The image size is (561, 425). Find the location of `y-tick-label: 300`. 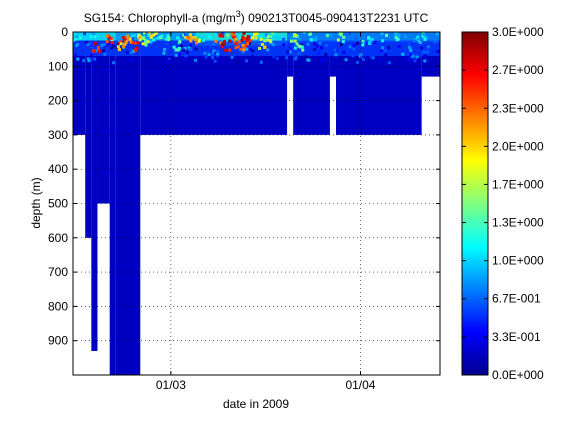

y-tick-label: 300 is located at coordinates (58, 135).